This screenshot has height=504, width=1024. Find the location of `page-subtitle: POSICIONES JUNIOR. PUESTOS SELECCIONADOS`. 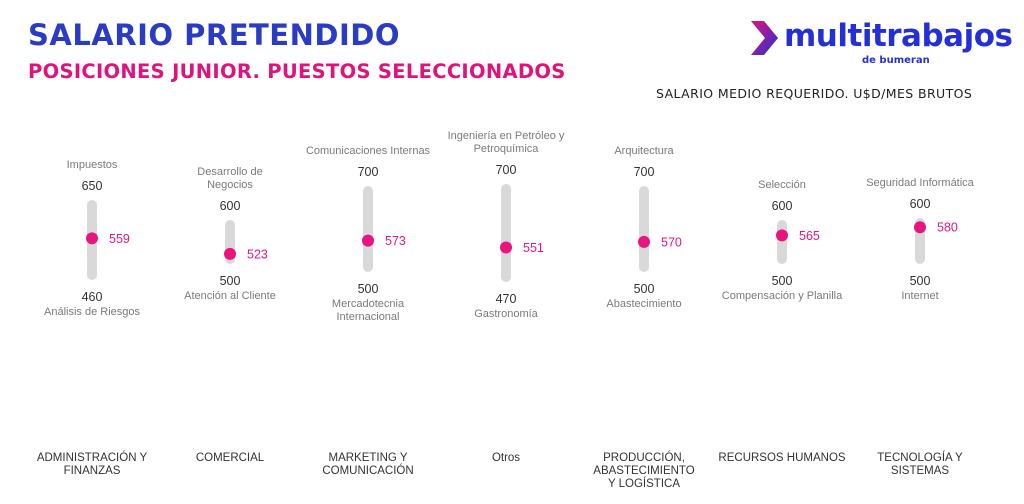

page-subtitle: POSICIONES JUNIOR. PUESTOS SELECCIONADOS is located at coordinates (297, 71).